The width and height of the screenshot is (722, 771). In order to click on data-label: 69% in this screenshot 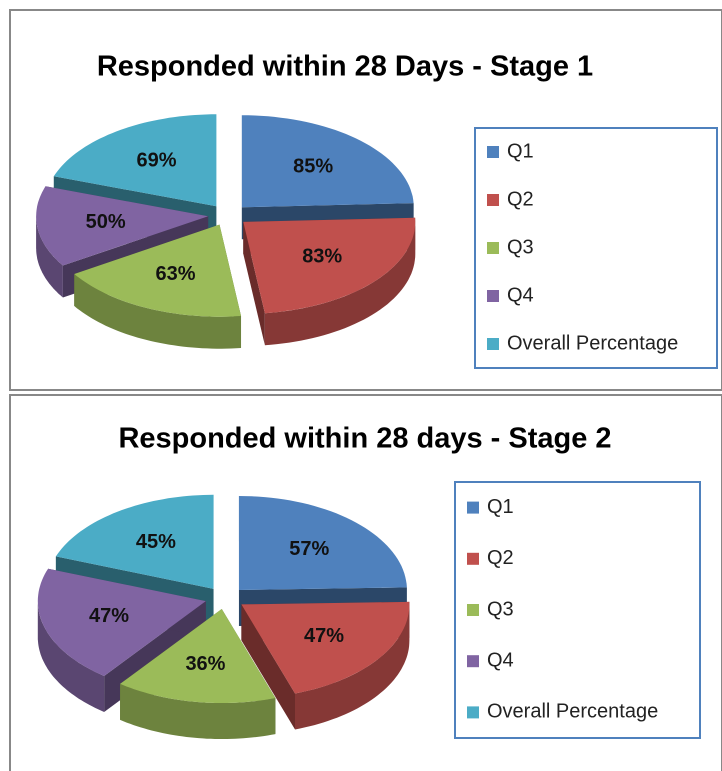, I will do `click(156, 161)`.